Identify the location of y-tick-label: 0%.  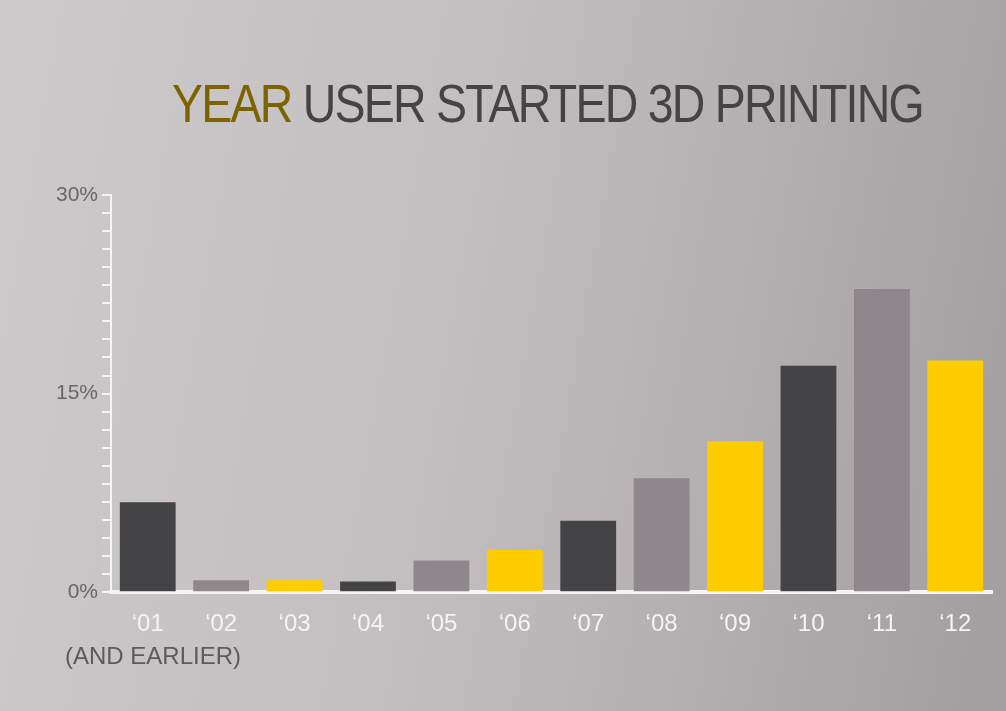
(83, 590).